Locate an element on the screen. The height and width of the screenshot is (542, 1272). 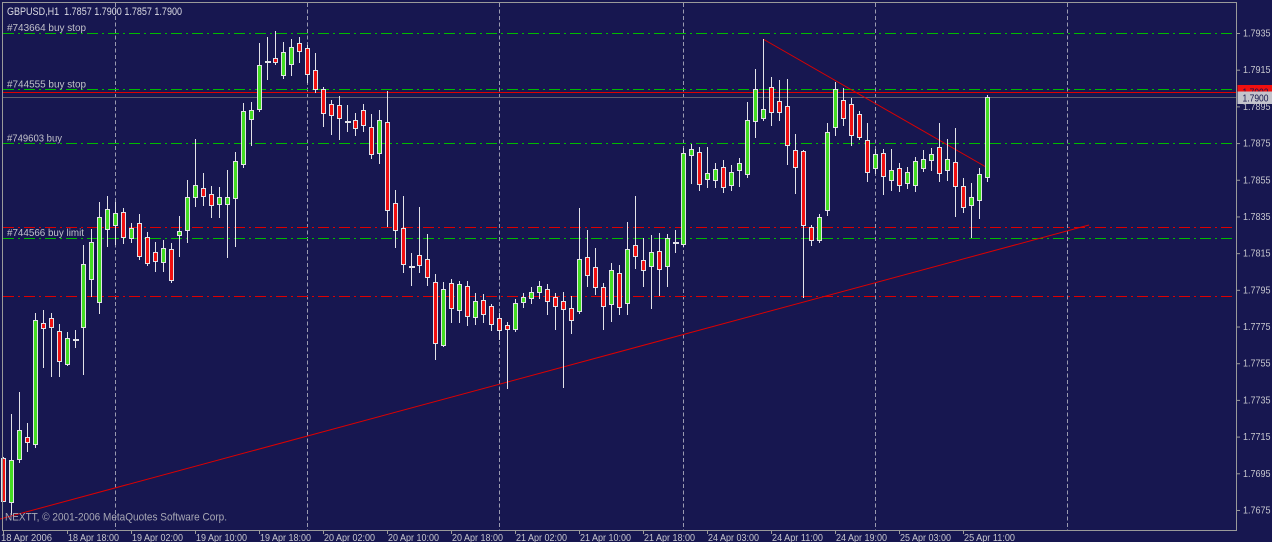
svg-text: 1.7835 is located at coordinates (1257, 217).